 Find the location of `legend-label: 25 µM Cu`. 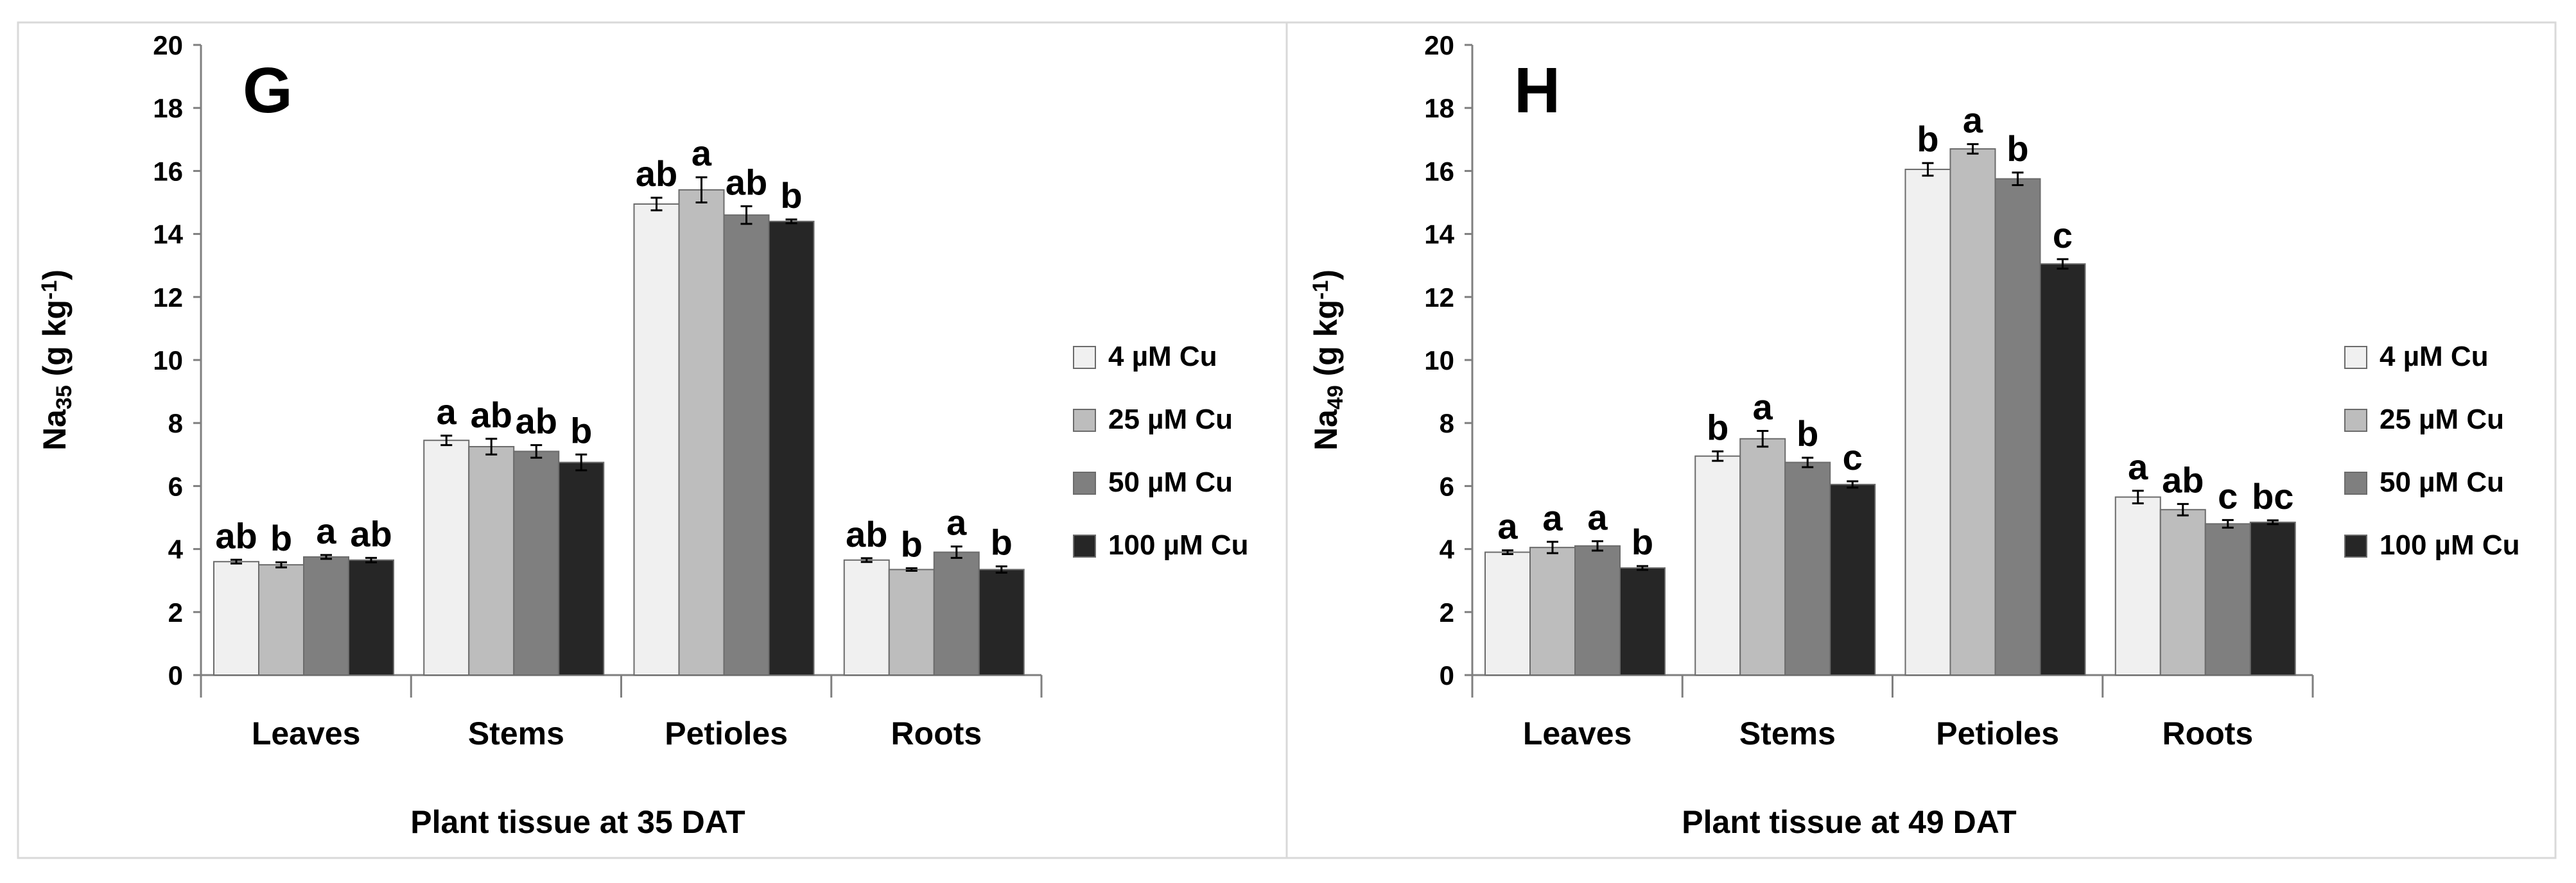

legend-label: 25 µM Cu is located at coordinates (1170, 420).